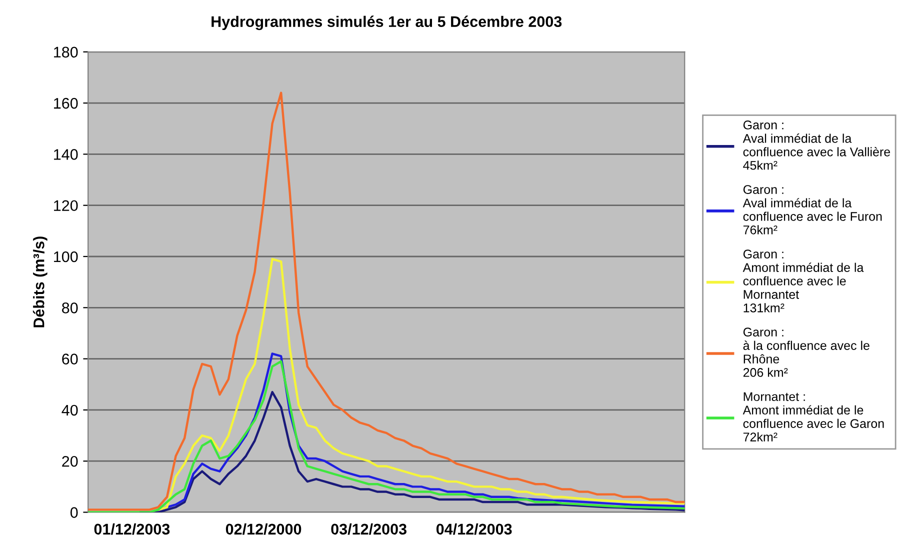  Describe the element at coordinates (264, 529) in the screenshot. I see `x-tick-label: 02/12/2000` at that location.